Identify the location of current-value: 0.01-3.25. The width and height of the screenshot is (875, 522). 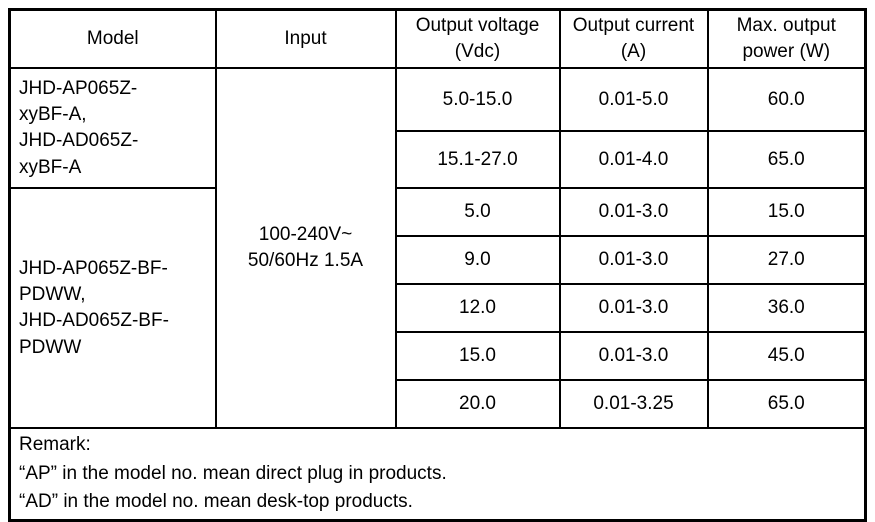
(633, 404).